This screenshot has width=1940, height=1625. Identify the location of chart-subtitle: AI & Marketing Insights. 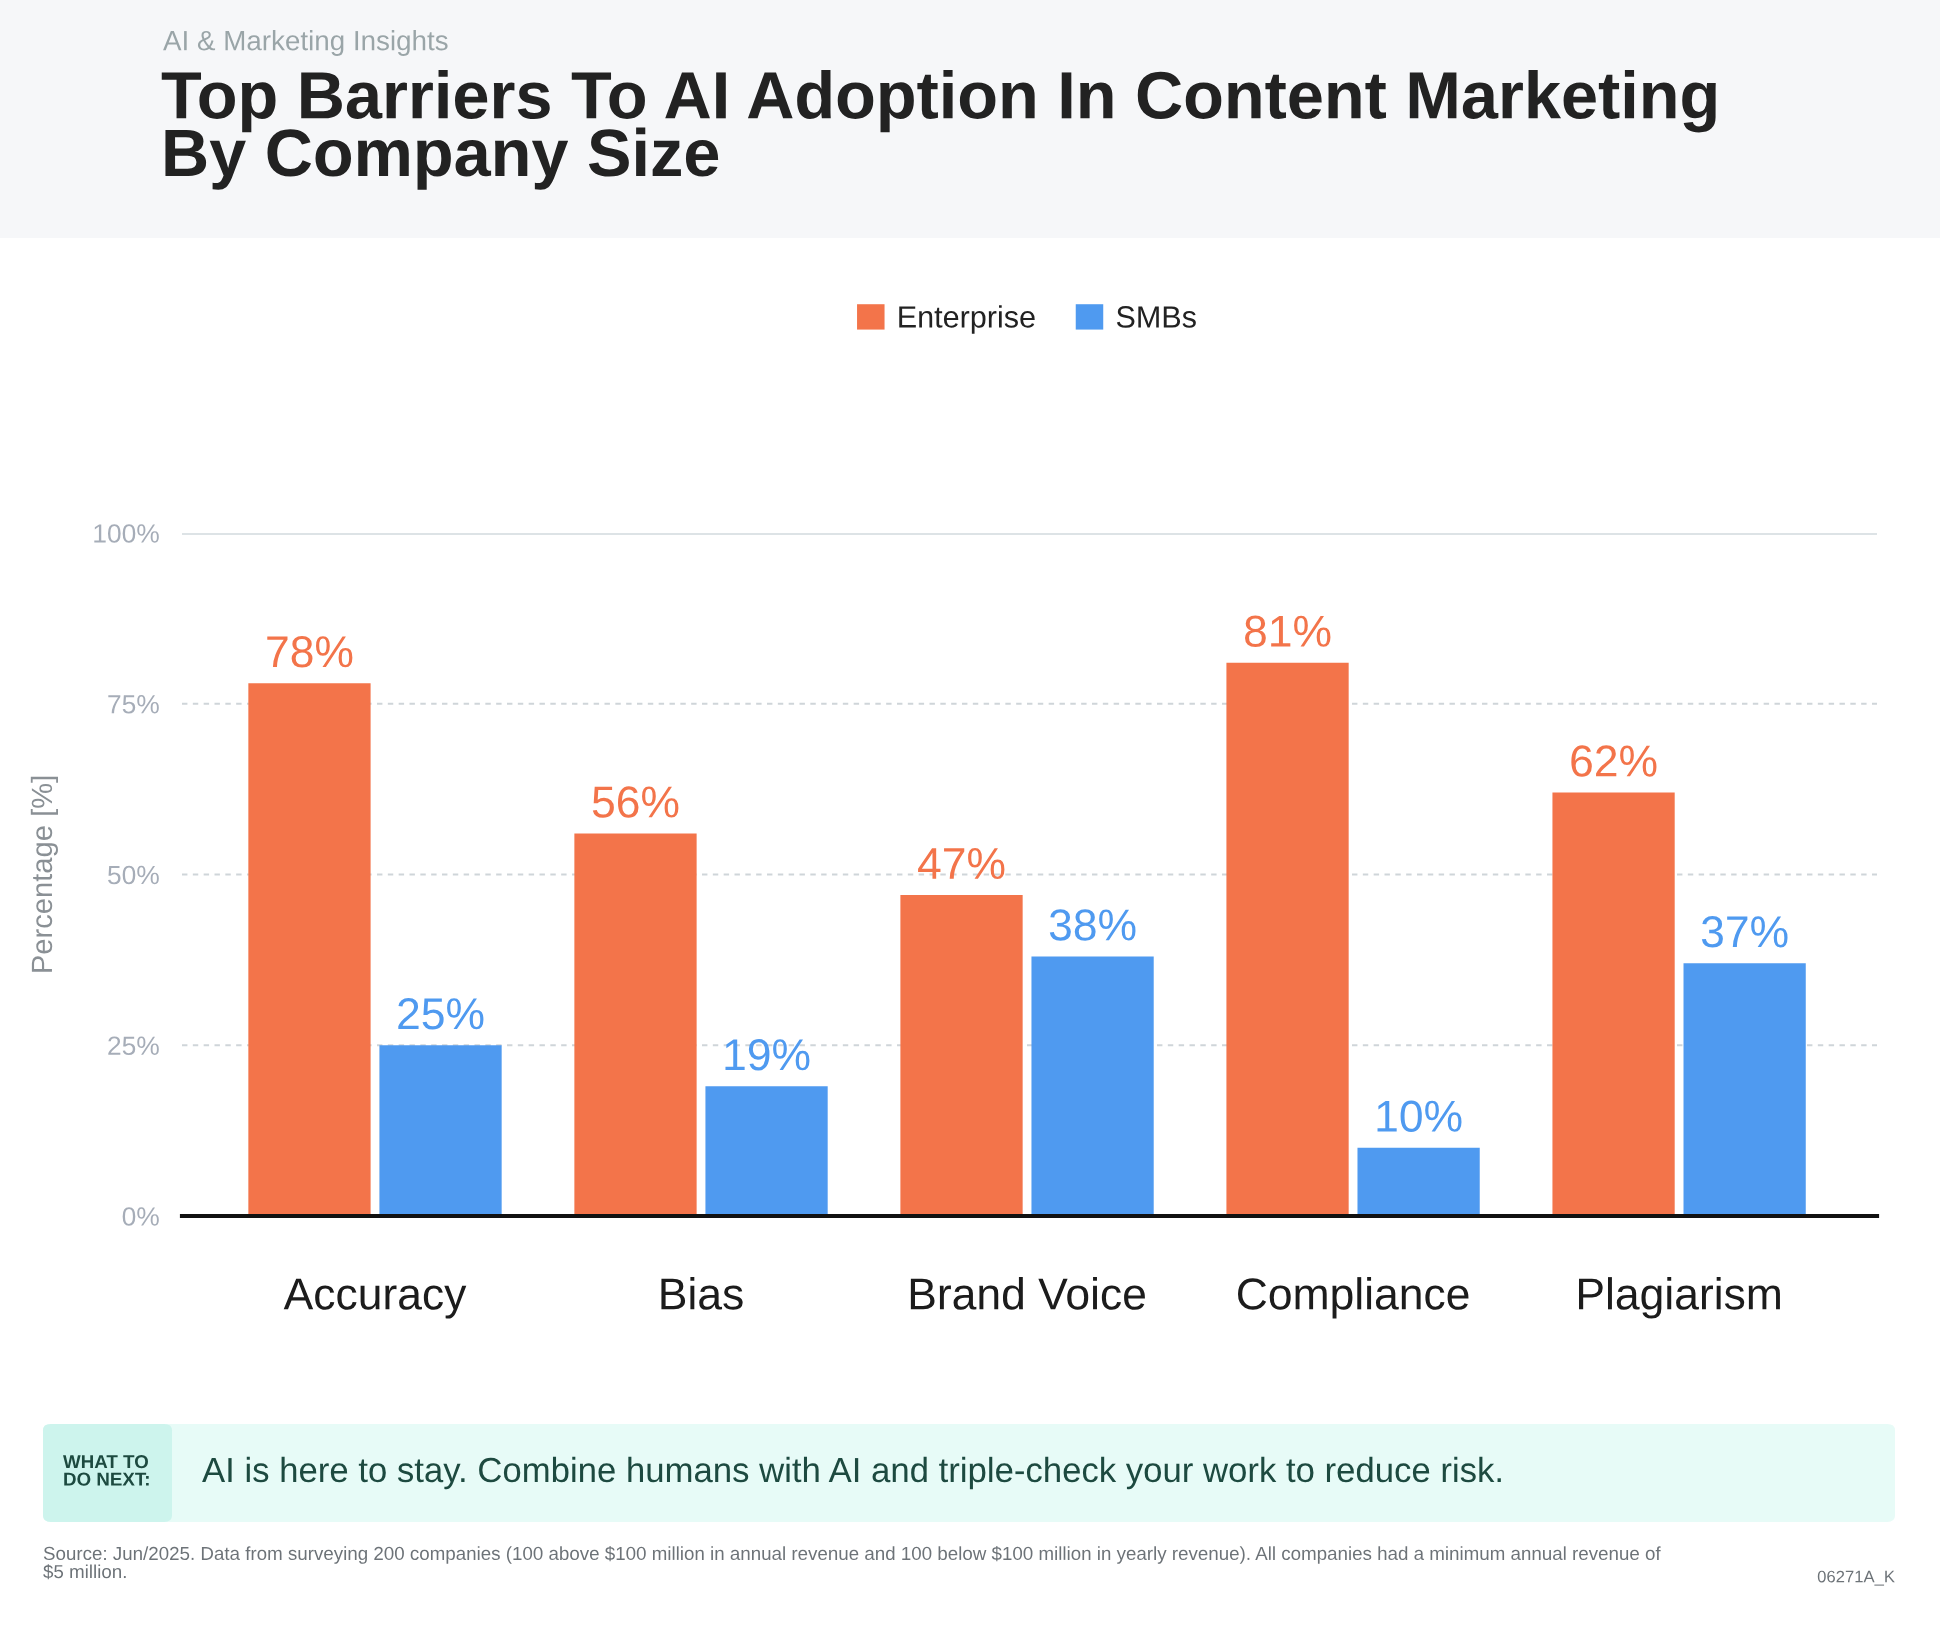
(305, 43).